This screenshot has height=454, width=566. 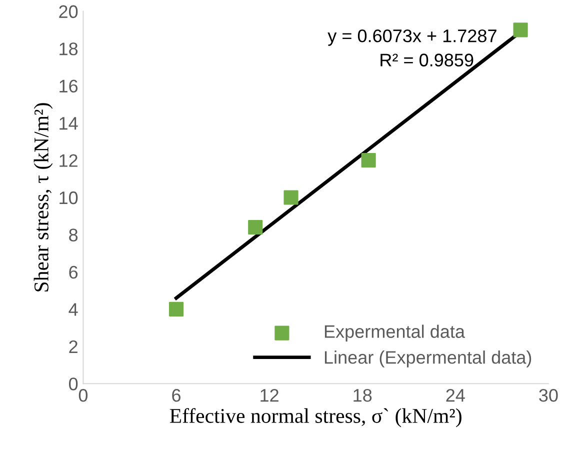 What do you see at coordinates (69, 197) in the screenshot?
I see `y-tick-label: 10` at bounding box center [69, 197].